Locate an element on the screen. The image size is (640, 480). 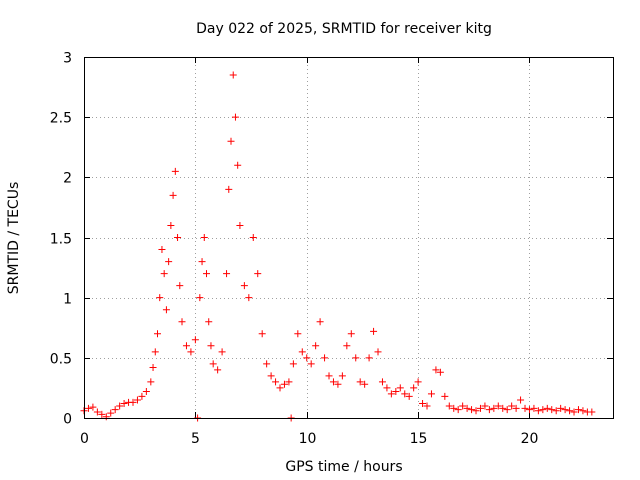
x-tick-label: 20 is located at coordinates (530, 439).